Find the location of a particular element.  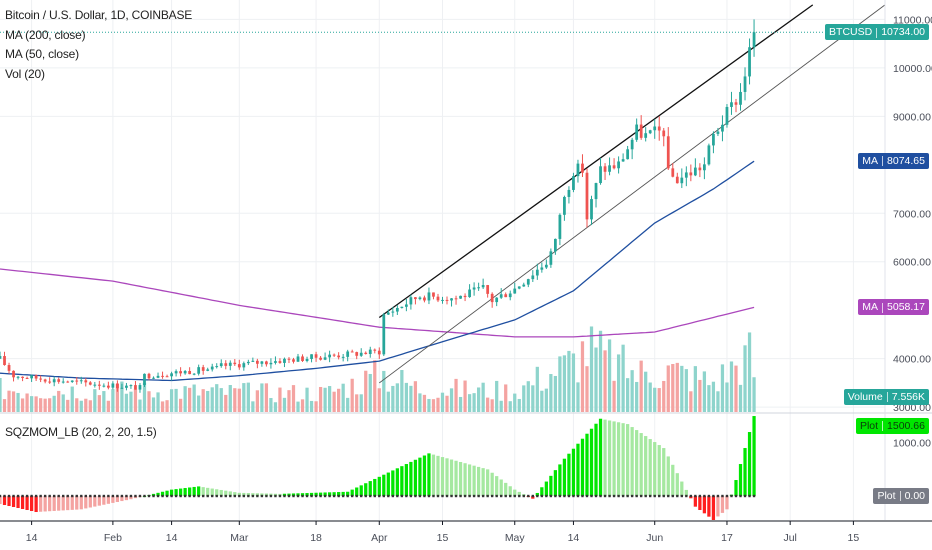

price-tick-label: 4000.00 is located at coordinates (912, 360).